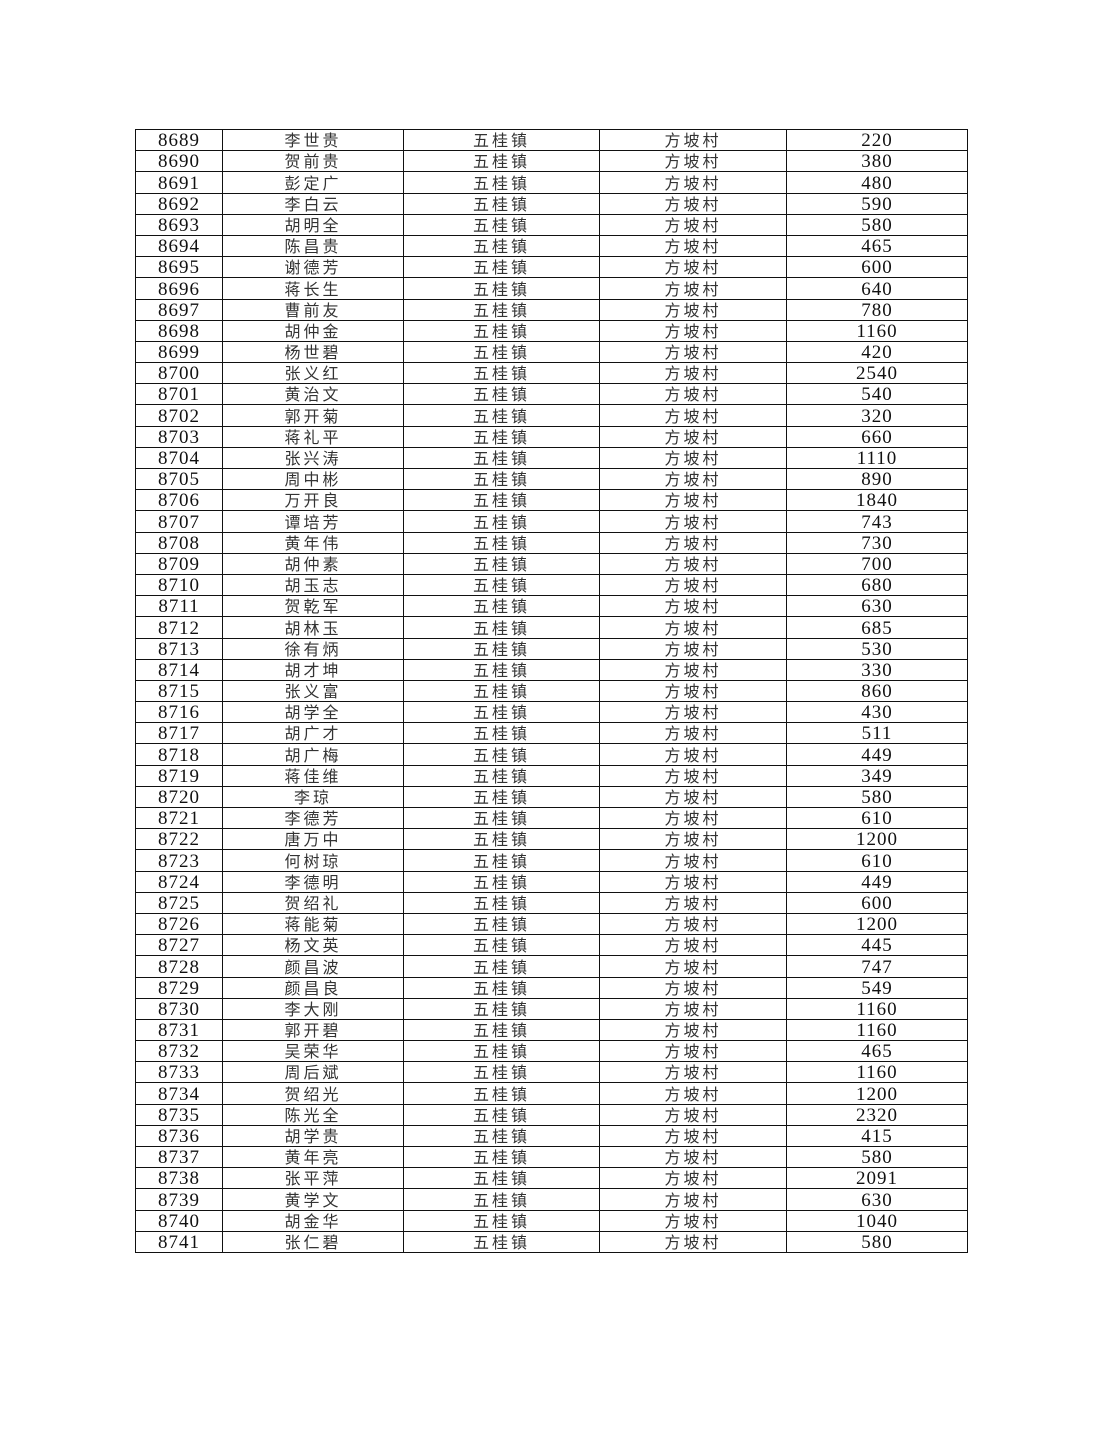  Describe the element at coordinates (877, 1220) in the screenshot. I see `cell-amount: 1040` at that location.